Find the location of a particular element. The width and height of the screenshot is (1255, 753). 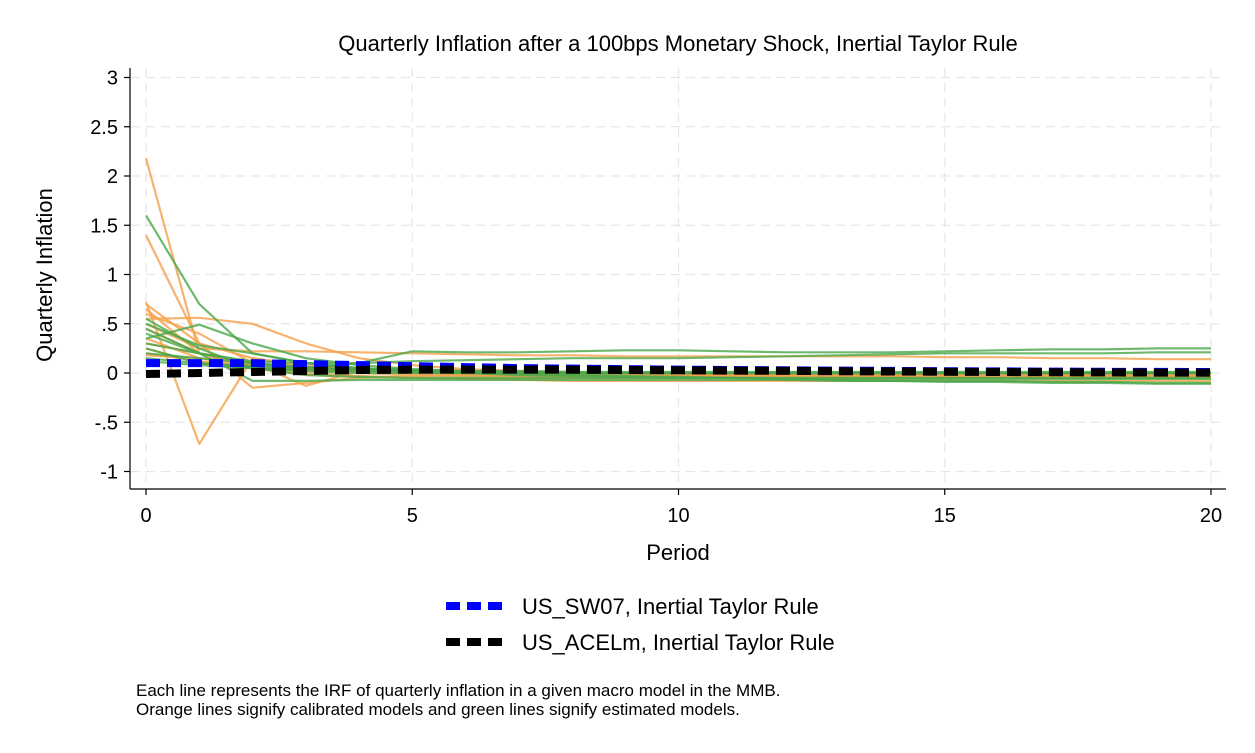

x-tick-label: 5 is located at coordinates (412, 516).